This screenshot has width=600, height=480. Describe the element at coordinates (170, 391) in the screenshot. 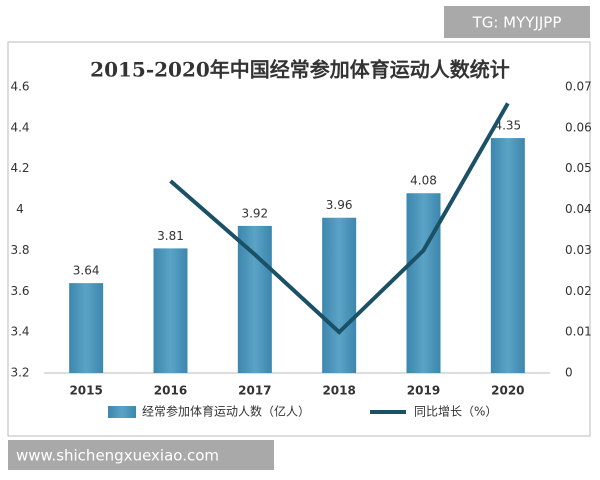

I see `x-tick-label: 2016` at that location.